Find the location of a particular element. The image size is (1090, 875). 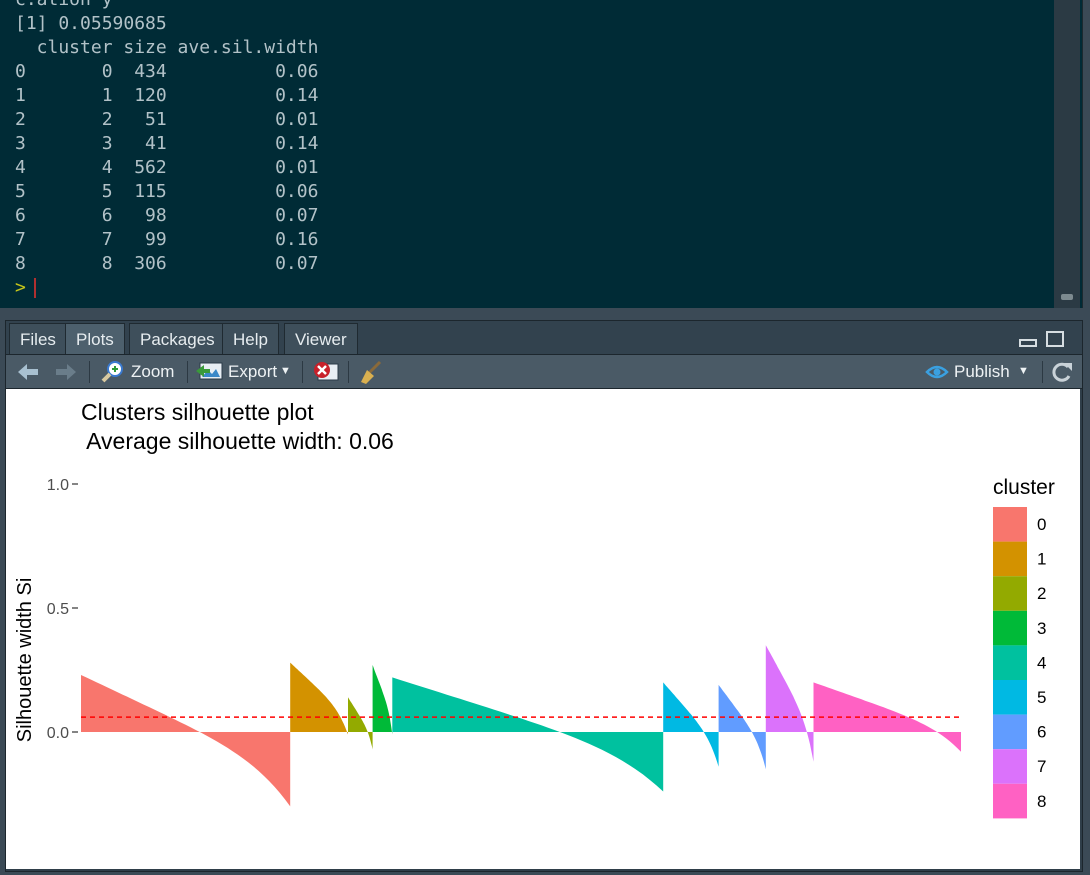

cluster-5-silhouette-bars is located at coordinates (691, 724).